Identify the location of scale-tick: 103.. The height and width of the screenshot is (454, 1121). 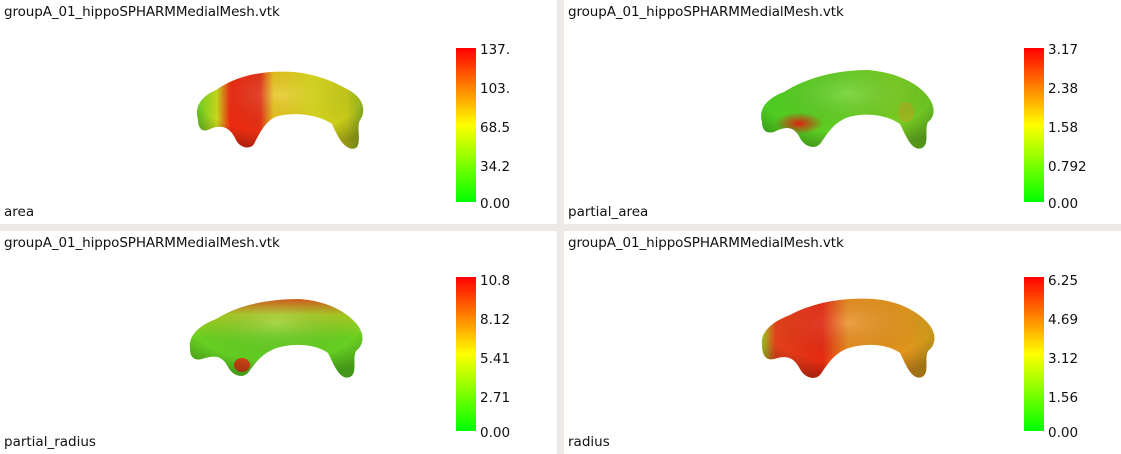
(495, 89).